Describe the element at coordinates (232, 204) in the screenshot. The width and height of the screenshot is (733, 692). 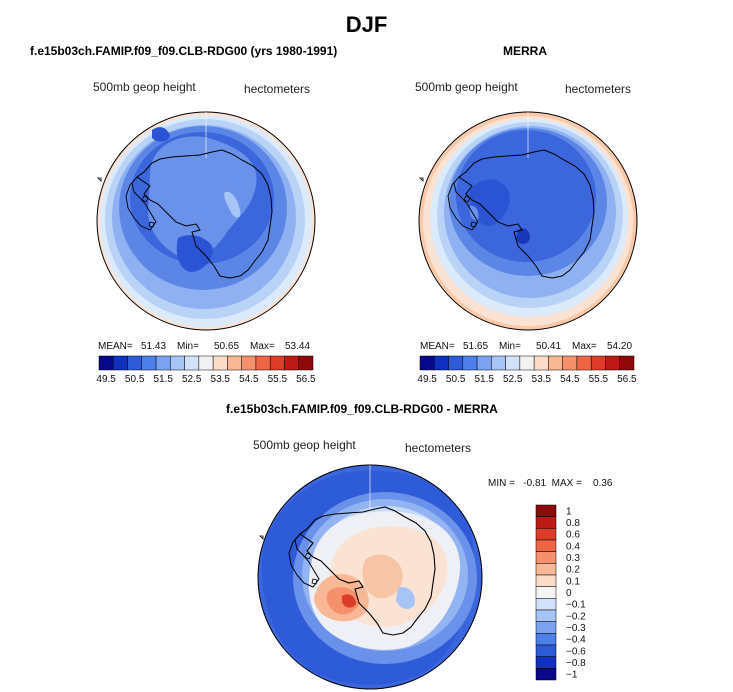
I see `panel1-band-52-patch` at that location.